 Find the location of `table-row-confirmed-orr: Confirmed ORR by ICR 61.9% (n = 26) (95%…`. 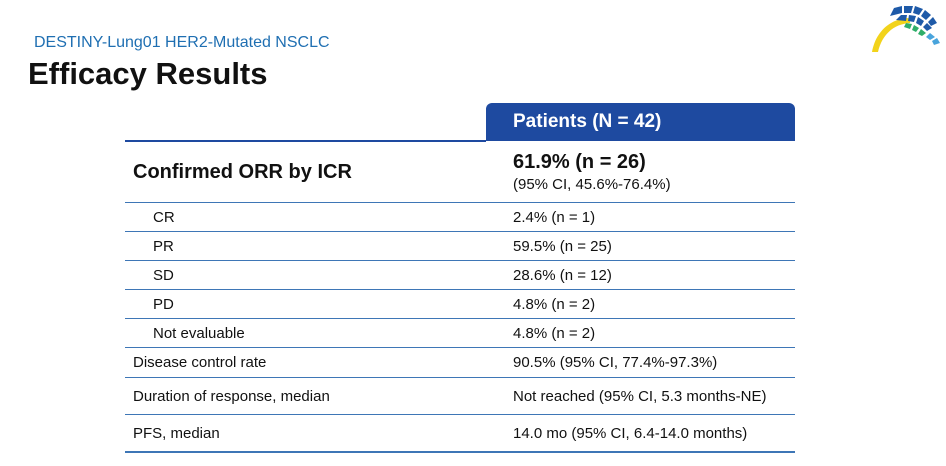

table-row-confirmed-orr: Confirmed ORR by ICR 61.9% (n = 26) (95%… is located at coordinates (460, 172).